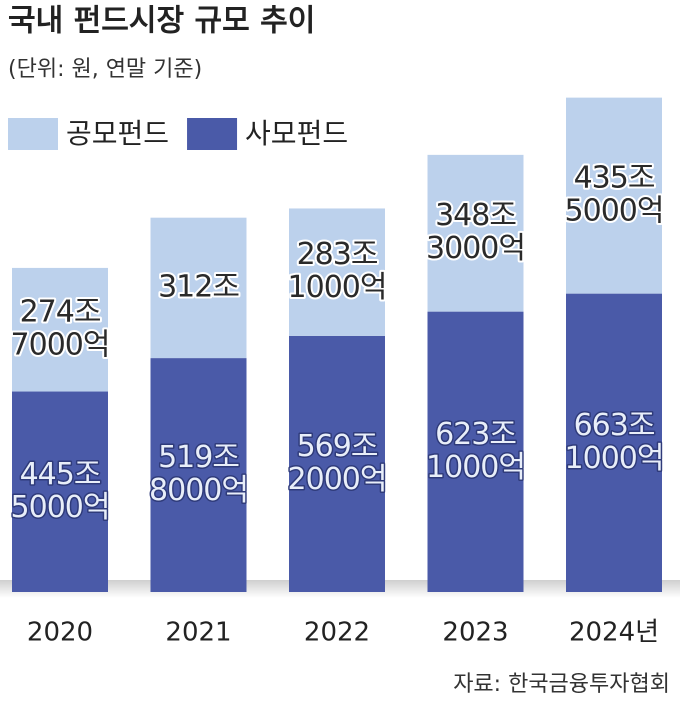 Image resolution: width=680 pixels, height=701 pixels. Describe the element at coordinates (614, 633) in the screenshot. I see `x-tick-label: 2024년` at that location.